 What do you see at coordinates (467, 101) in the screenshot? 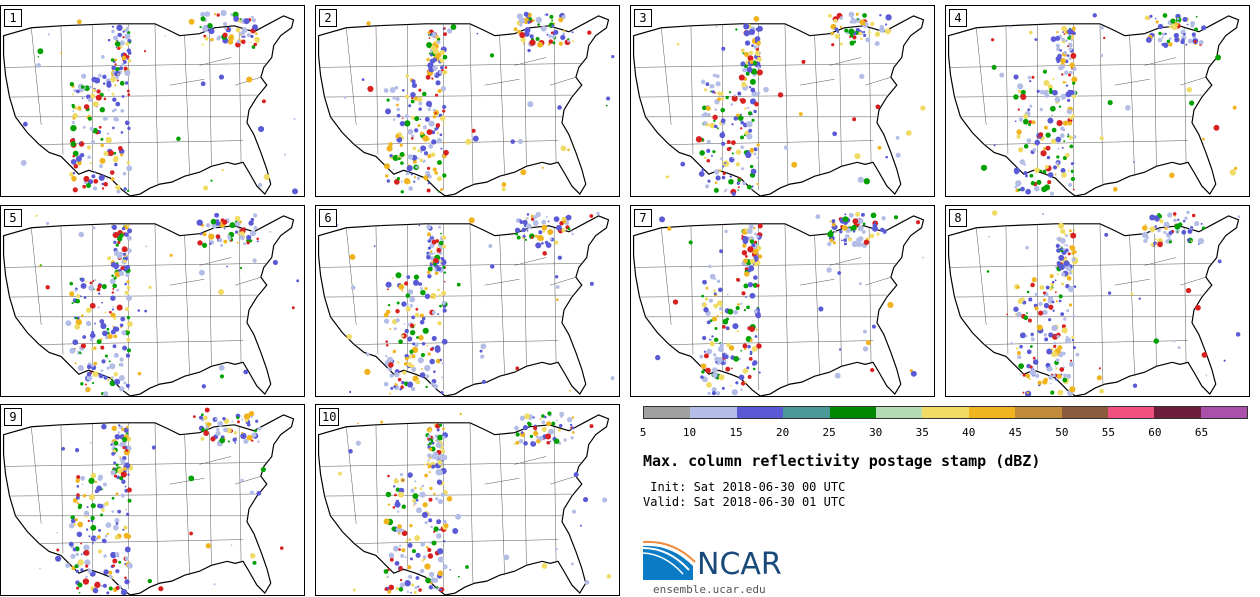
I see `stamp-panel-2: 2` at bounding box center [467, 101].